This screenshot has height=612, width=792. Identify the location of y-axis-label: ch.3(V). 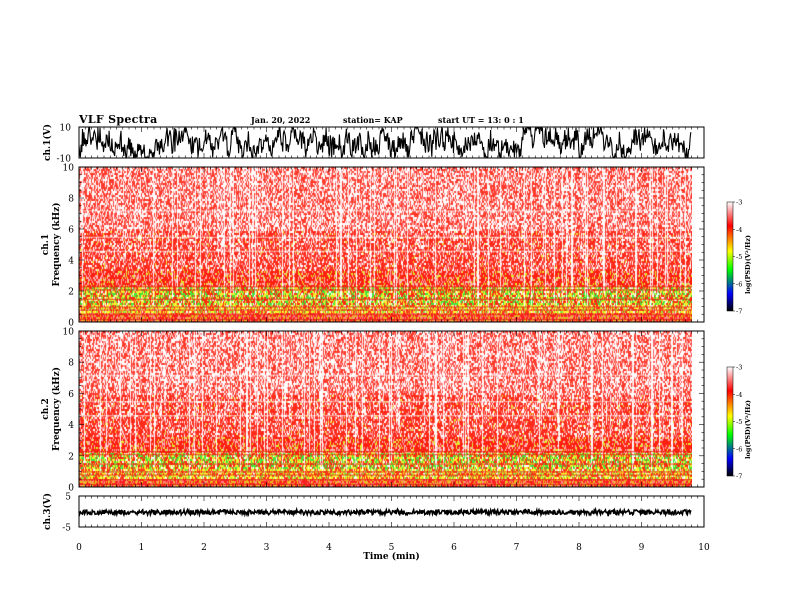
(47, 511).